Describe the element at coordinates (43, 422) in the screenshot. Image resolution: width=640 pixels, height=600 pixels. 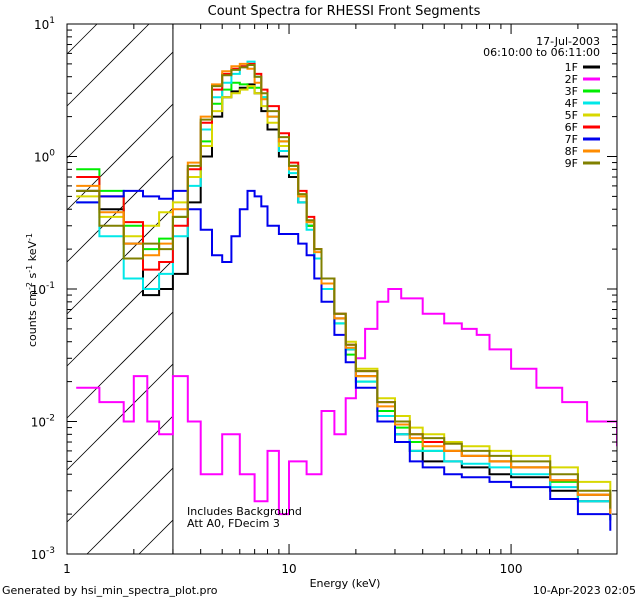
I see `y-tick-label: 10⁻²` at that location.